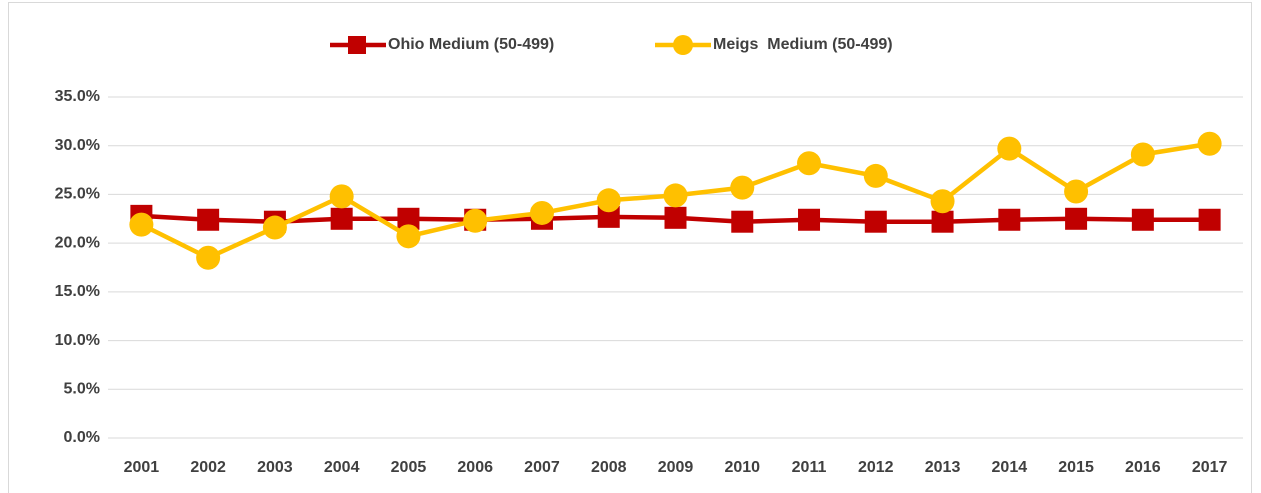 The height and width of the screenshot is (493, 1261). What do you see at coordinates (77, 242) in the screenshot?
I see `y-tick-label: 20.0%` at bounding box center [77, 242].